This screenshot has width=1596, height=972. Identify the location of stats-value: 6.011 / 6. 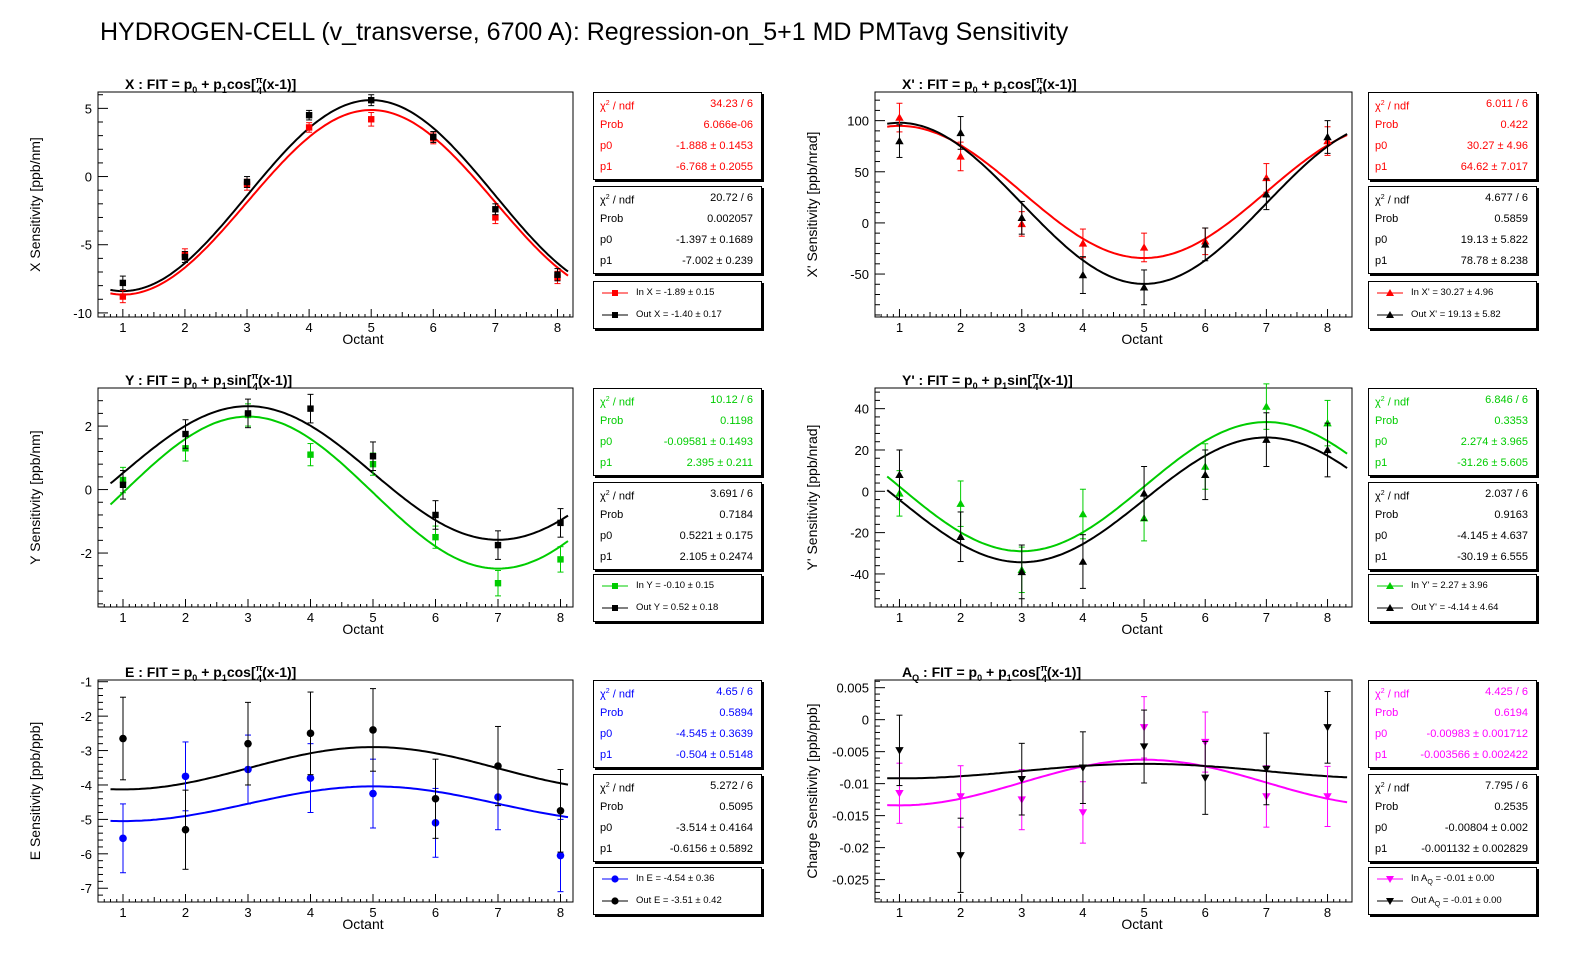
(1507, 104).